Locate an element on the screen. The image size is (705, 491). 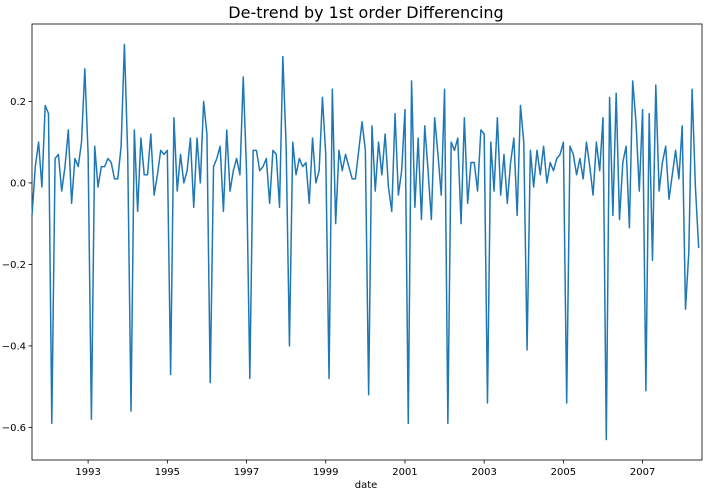
x-tick-label: 1993 is located at coordinates (87, 472).